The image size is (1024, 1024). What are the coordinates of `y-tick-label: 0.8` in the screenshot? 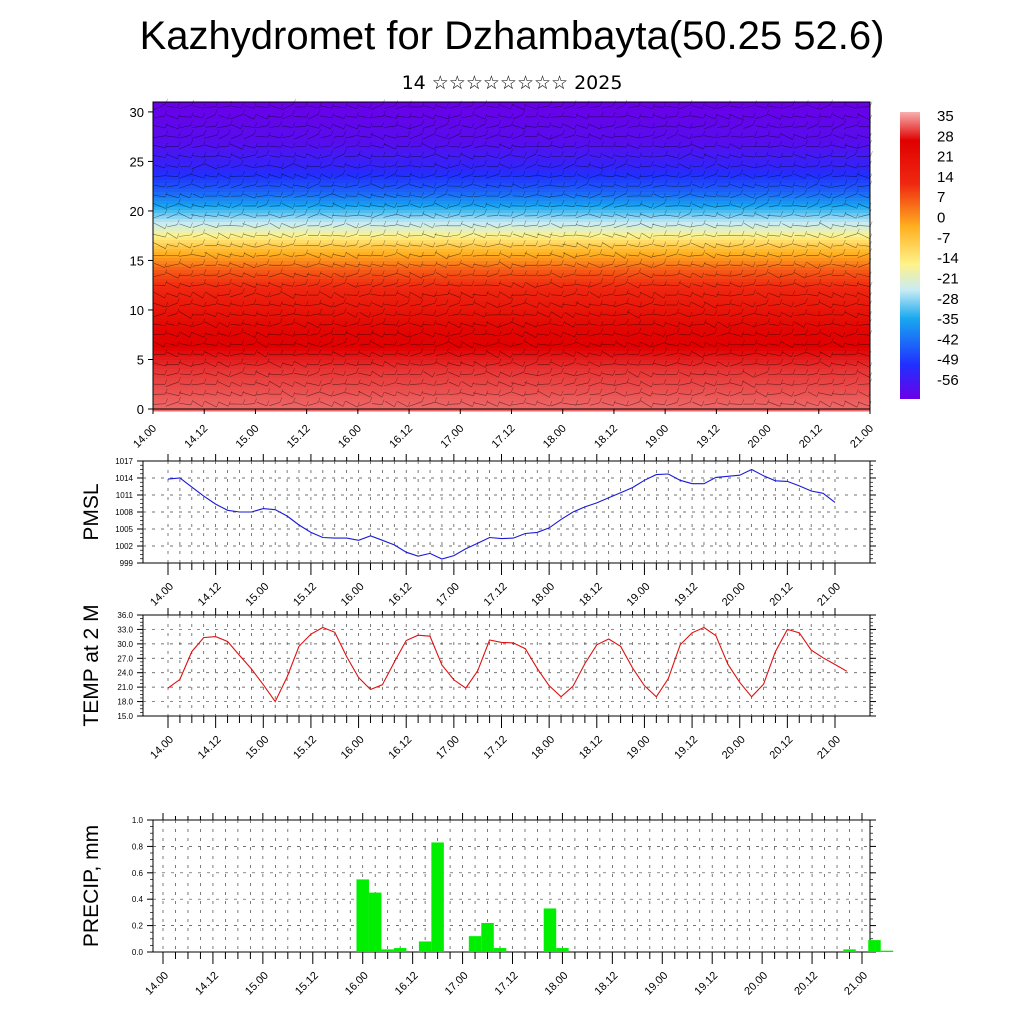 It's located at (138, 846).